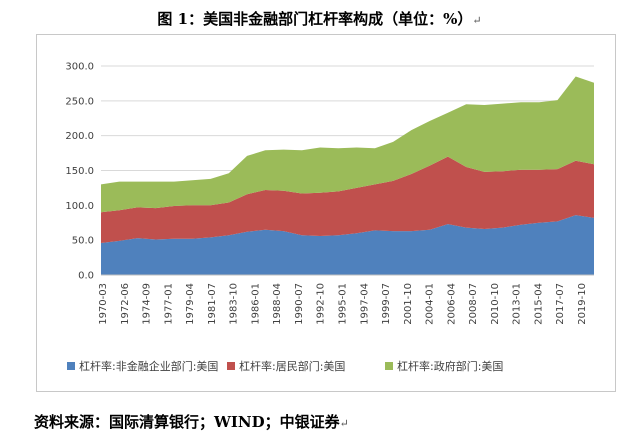  Describe the element at coordinates (103, 304) in the screenshot. I see `x-tick-label: 1970-03` at that location.